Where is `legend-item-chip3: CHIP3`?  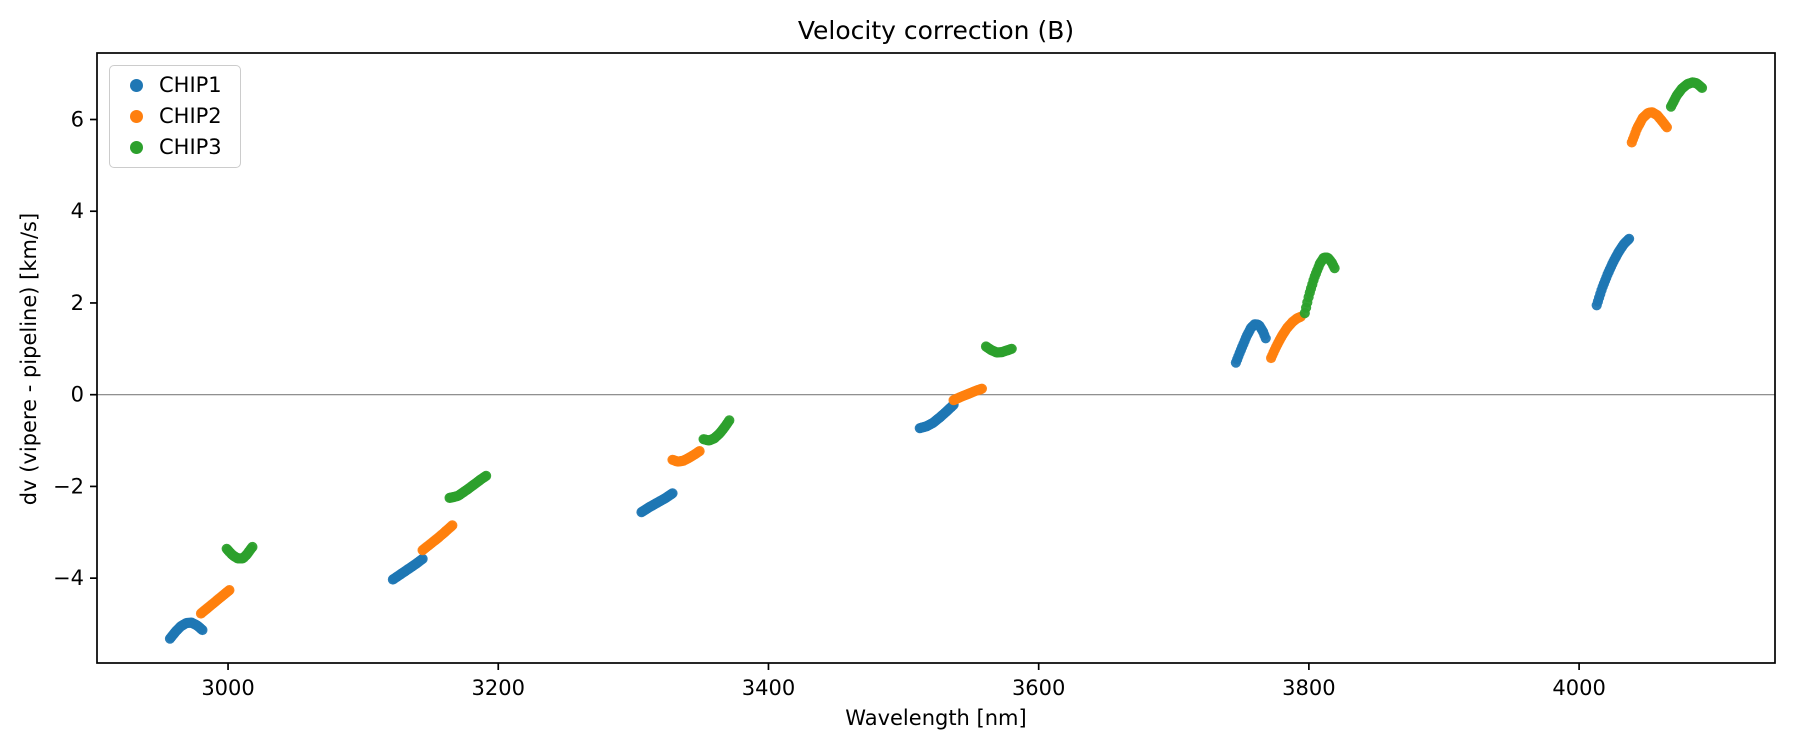
legend-item-chip3: CHIP3 is located at coordinates (172, 147).